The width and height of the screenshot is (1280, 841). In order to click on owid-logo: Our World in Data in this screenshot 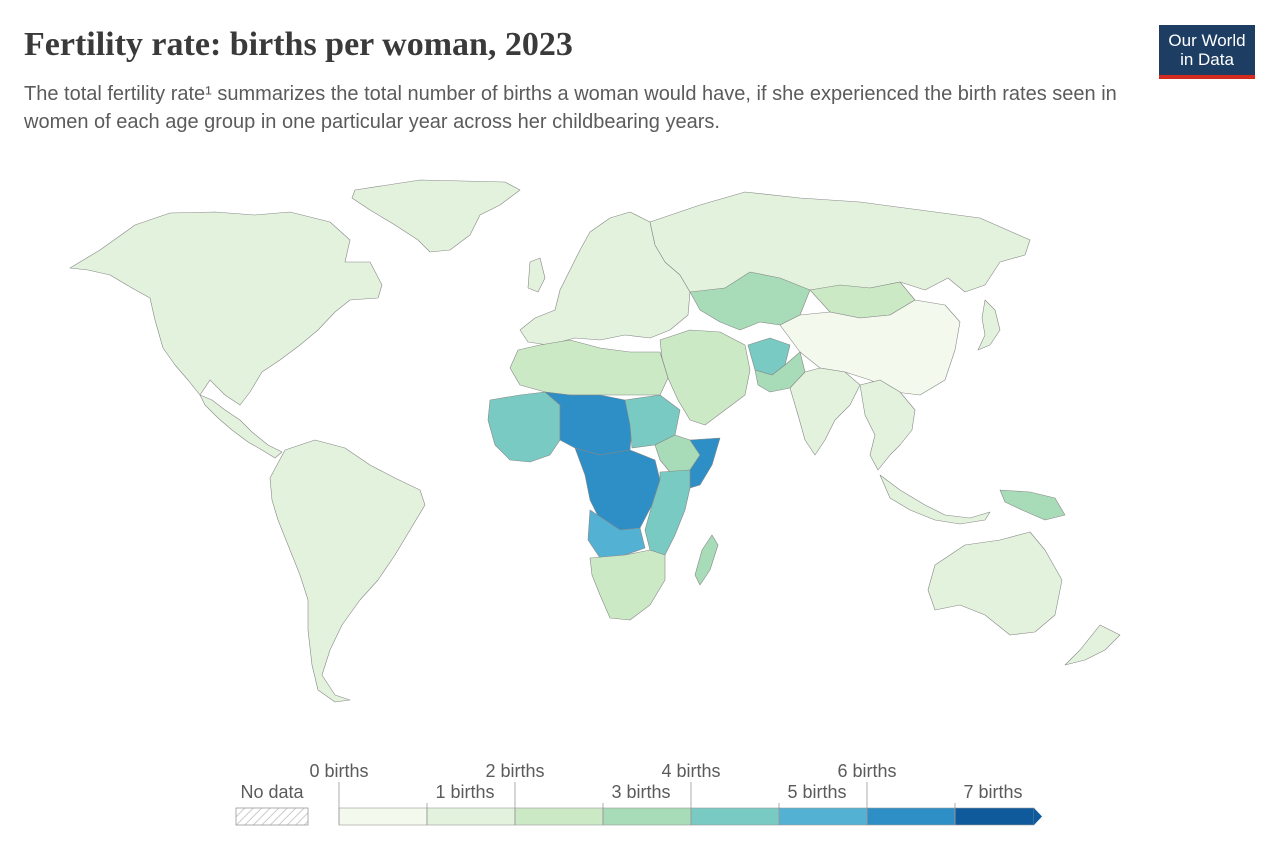, I will do `click(1207, 52)`.